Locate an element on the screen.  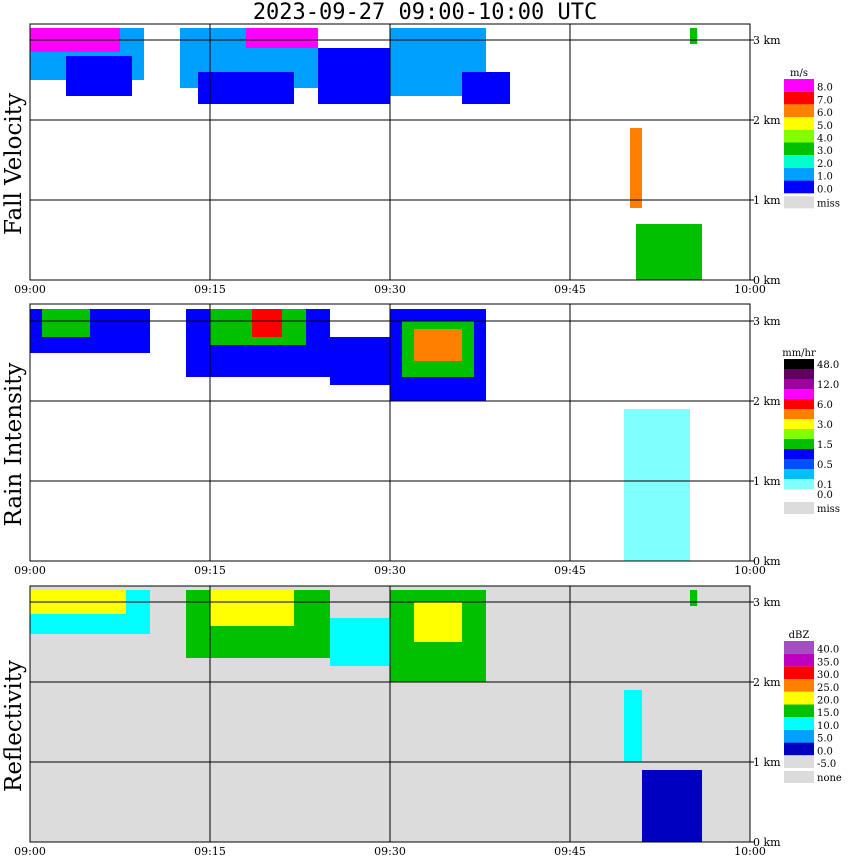
fall-velocity-x-tick-label: 09:15 is located at coordinates (210, 289).